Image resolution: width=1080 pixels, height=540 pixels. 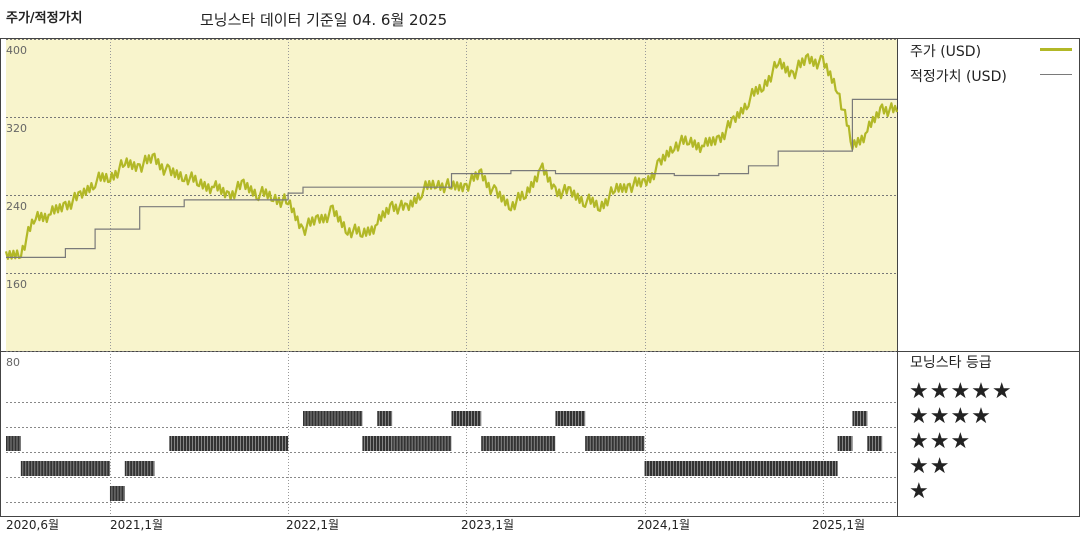 I want to click on x-tick-label: 2020,6월, so click(x=33, y=525).